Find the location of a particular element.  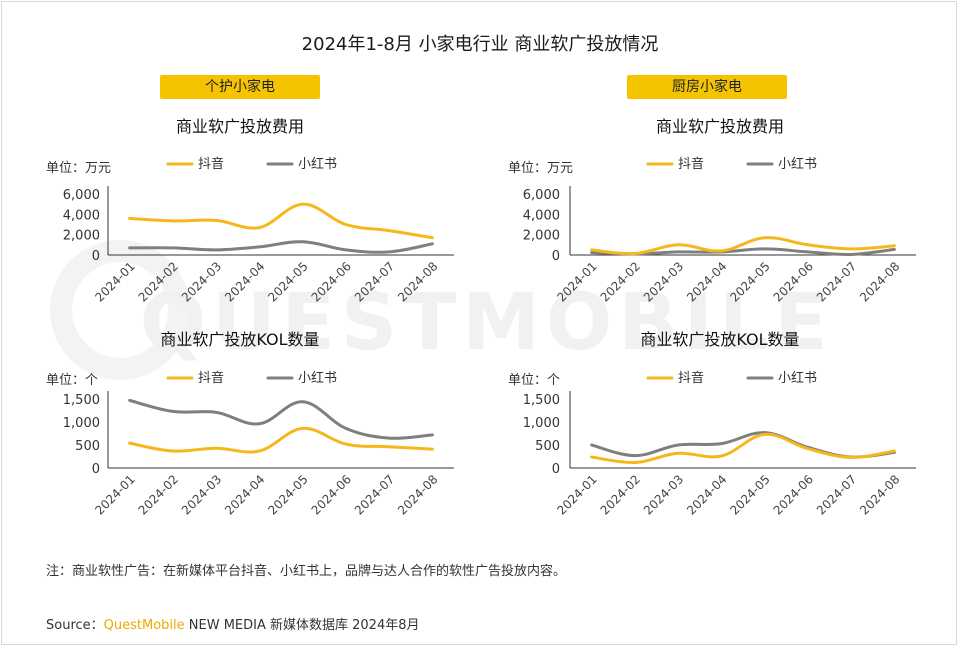

kitchen-kol-xtick-7: 2024-08 is located at coordinates (879, 494).